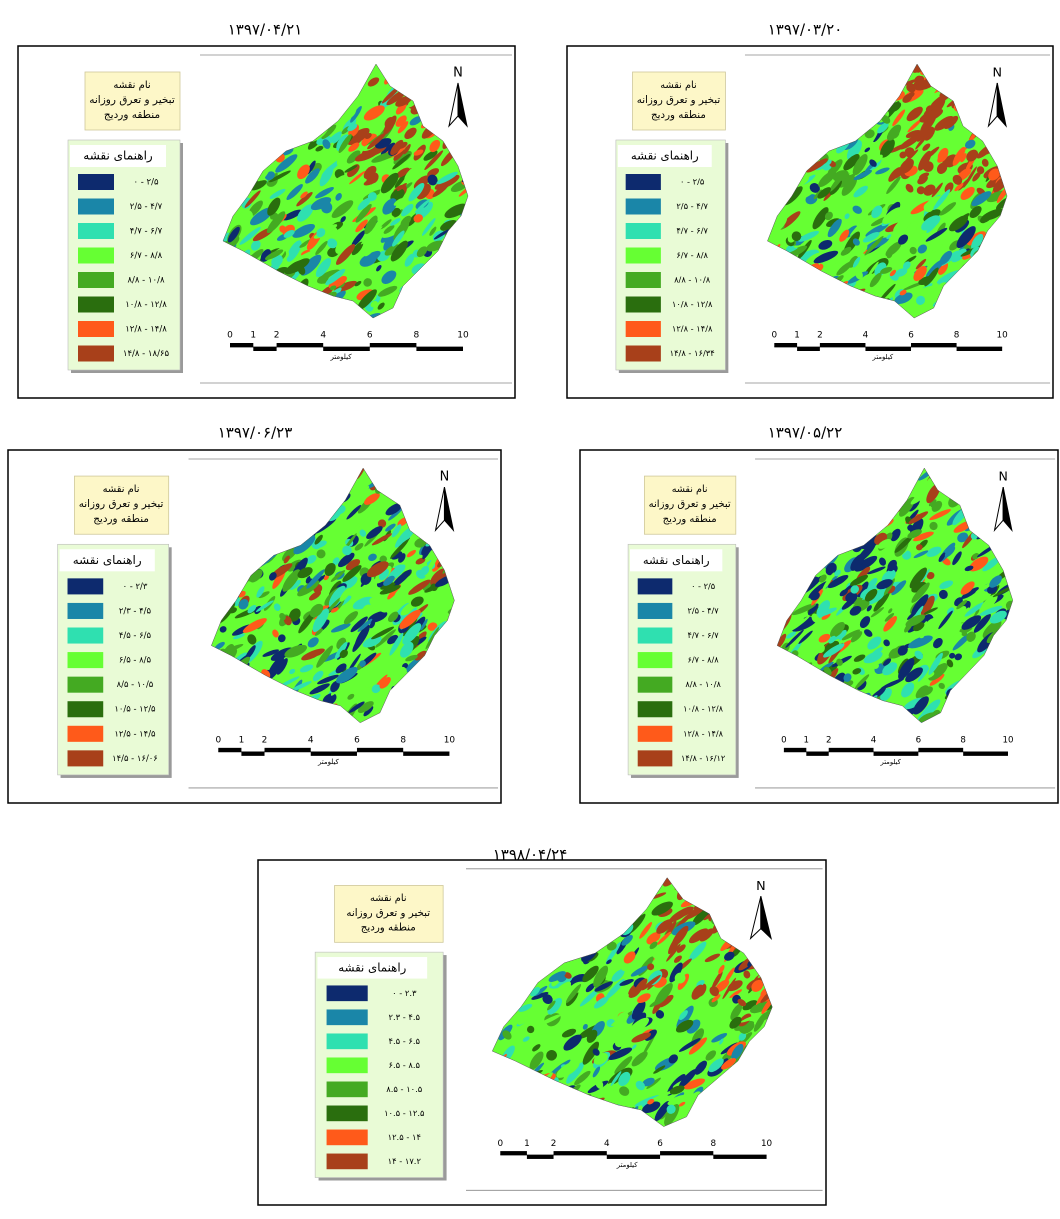 The height and width of the screenshot is (1219, 1060). What do you see at coordinates (132, 115) in the screenshot?
I see `map-name-line: منطقه وردیج` at bounding box center [132, 115].